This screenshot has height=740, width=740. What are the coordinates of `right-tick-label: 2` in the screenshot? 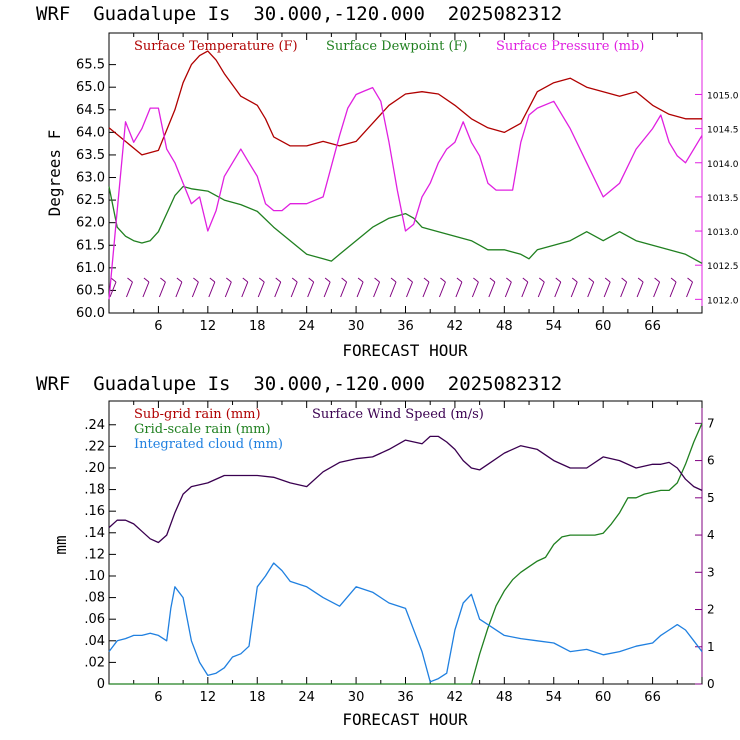 It's located at (711, 610).